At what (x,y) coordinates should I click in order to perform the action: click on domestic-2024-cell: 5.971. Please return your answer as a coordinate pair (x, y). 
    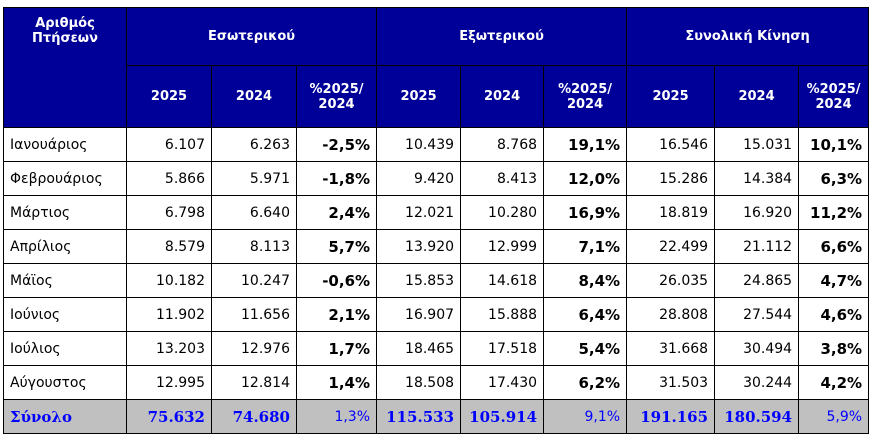
    Looking at the image, I should click on (254, 178).